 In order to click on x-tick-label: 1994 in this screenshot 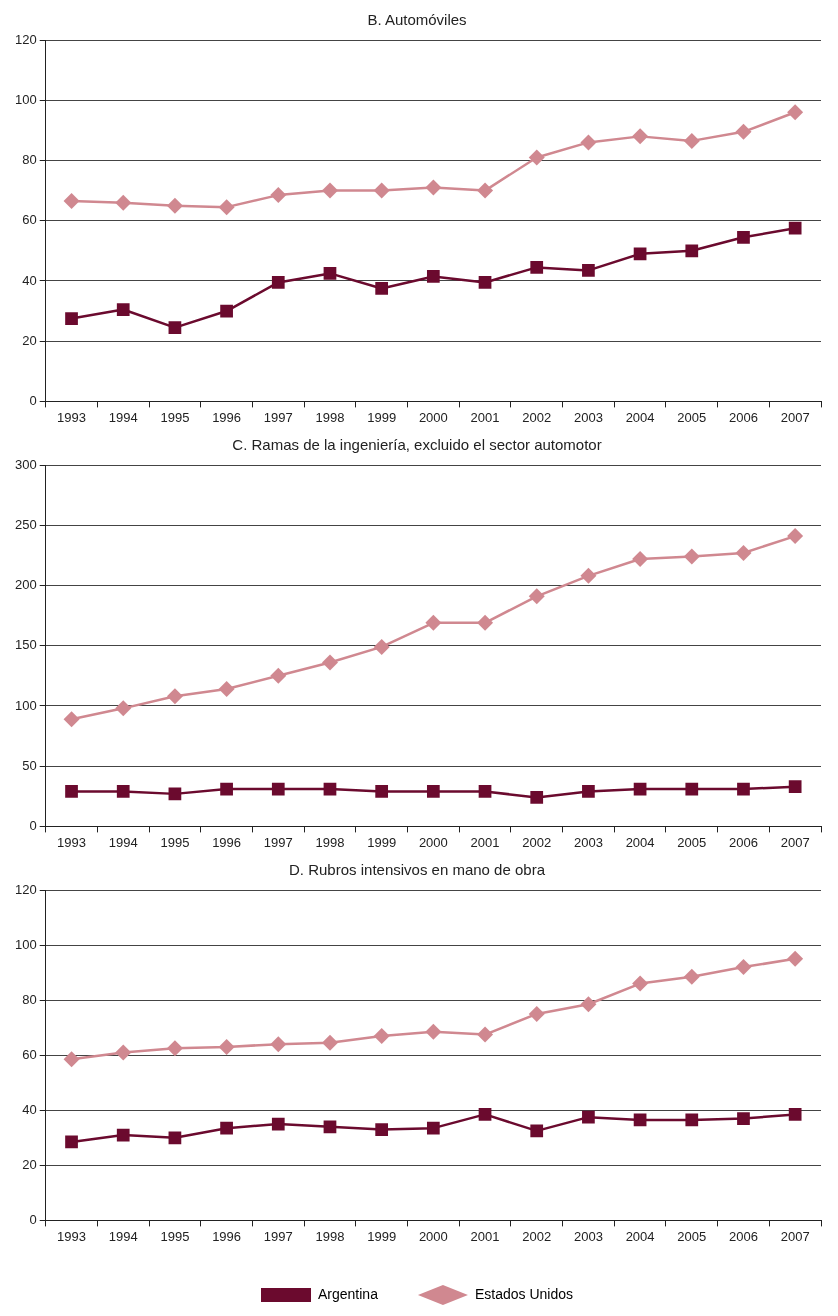, I will do `click(123, 1236)`.